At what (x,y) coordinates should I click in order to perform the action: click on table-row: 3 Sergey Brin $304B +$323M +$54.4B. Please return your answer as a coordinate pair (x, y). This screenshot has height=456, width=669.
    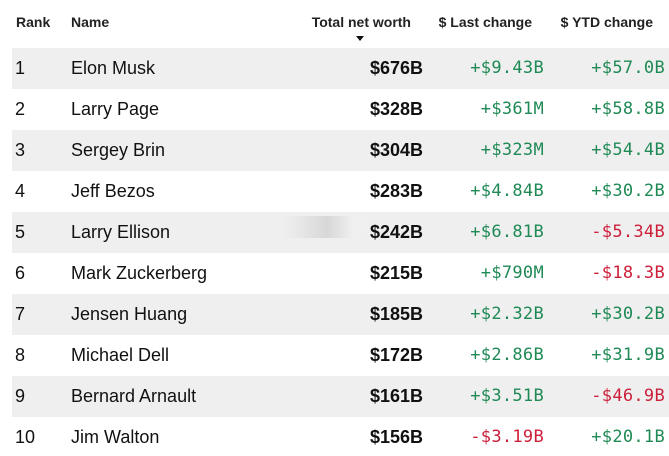
    Looking at the image, I should click on (340, 150).